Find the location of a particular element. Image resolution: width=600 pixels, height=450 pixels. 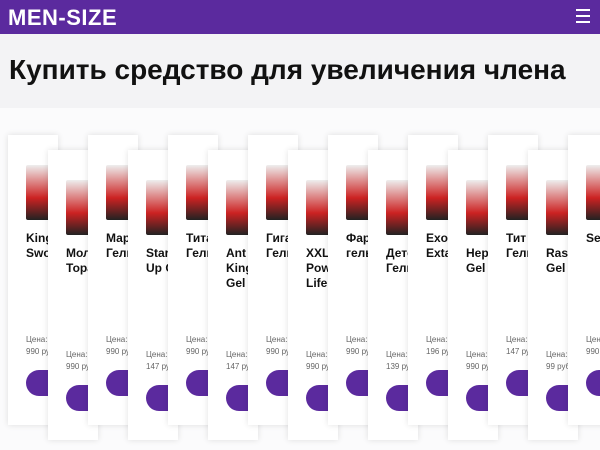

product-card: Se Ge Цена: 990 руб Купить is located at coordinates (584, 280).